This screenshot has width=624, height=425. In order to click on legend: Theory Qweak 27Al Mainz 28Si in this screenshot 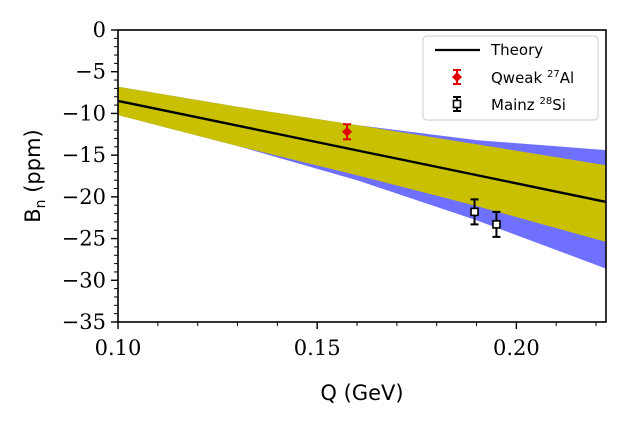, I will do `click(510, 78)`.